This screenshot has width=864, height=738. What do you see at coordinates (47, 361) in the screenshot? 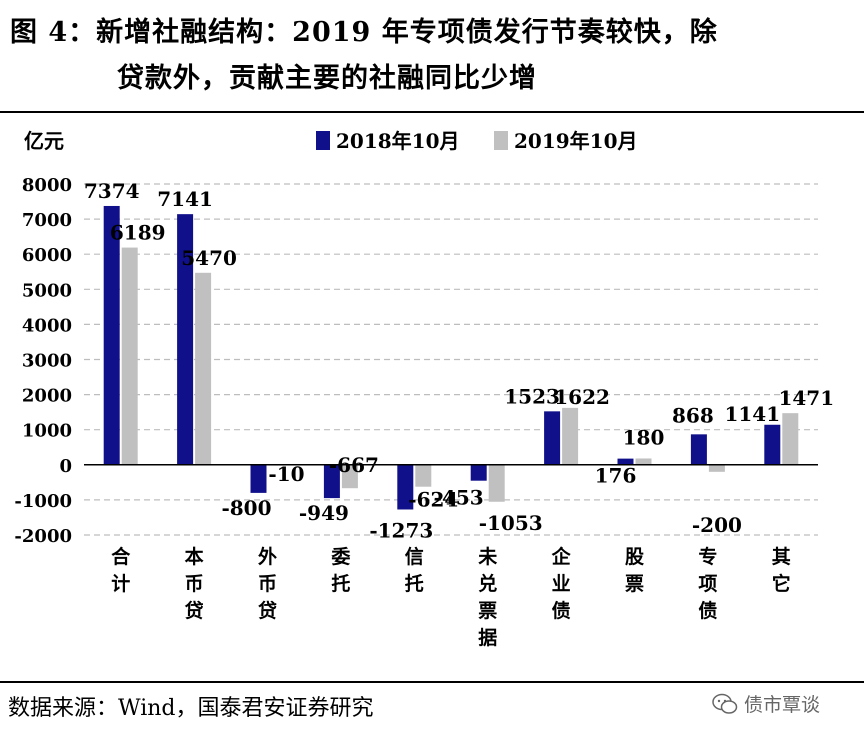
I see `y-tick-label: 3000` at bounding box center [47, 361].